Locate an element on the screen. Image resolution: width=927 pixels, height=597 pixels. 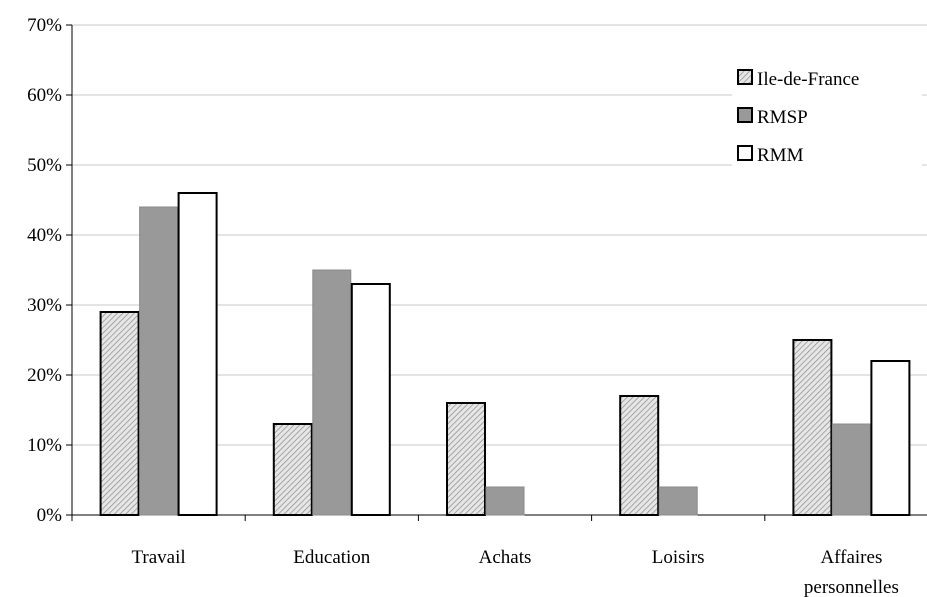
y-tick-label: 50% is located at coordinates (44, 165).